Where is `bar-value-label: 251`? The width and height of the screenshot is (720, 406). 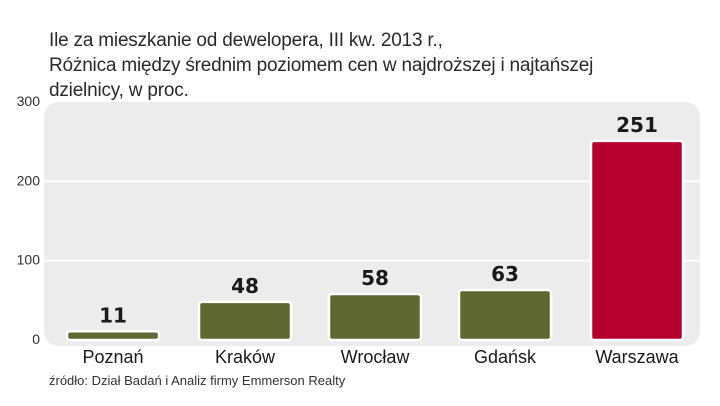
bar-value-label: 251 is located at coordinates (637, 125).